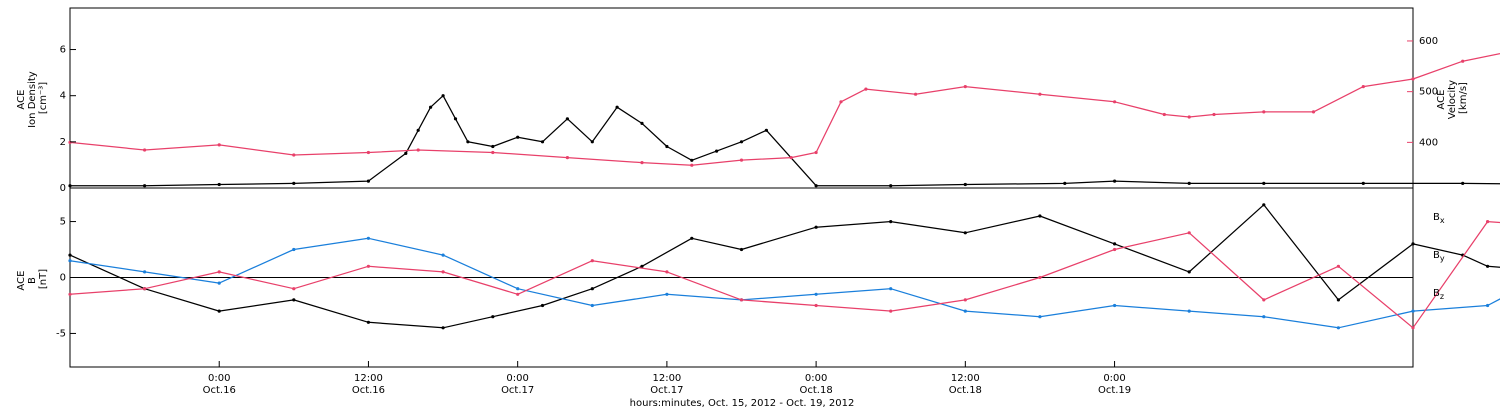 The width and height of the screenshot is (1500, 410). Describe the element at coordinates (965, 390) in the screenshot. I see `x-tick-date: Oct.18` at that location.